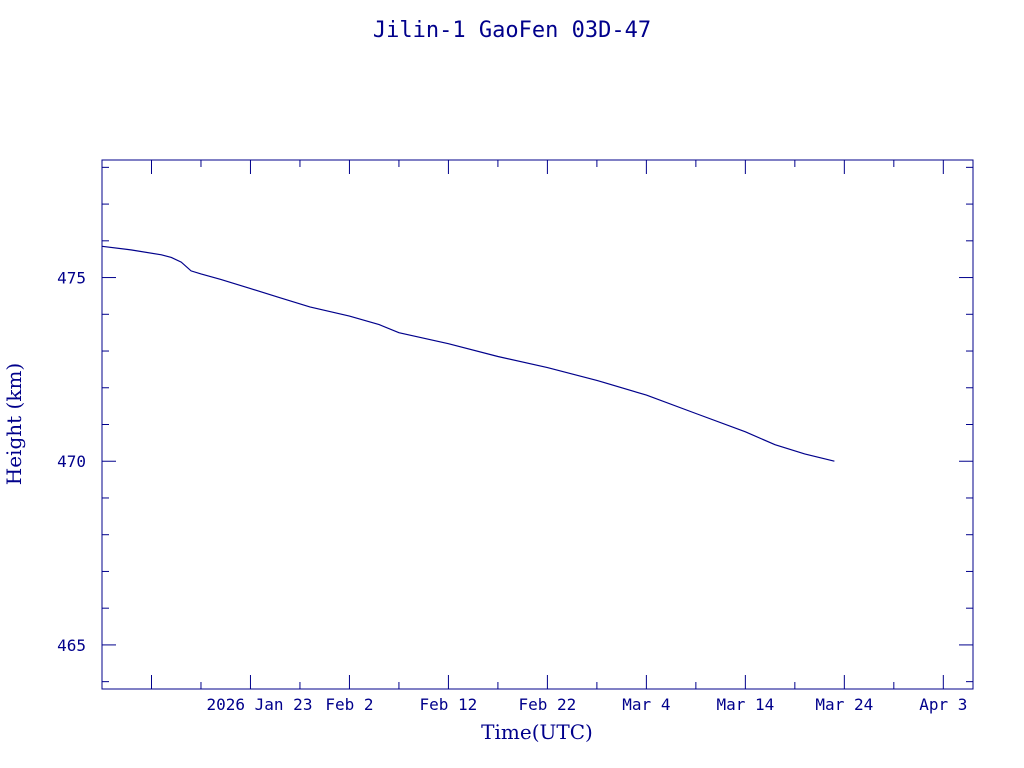 Image resolution: width=1024 pixels, height=768 pixels. Describe the element at coordinates (449, 704) in the screenshot. I see `x-tick-label: Feb 12` at that location.